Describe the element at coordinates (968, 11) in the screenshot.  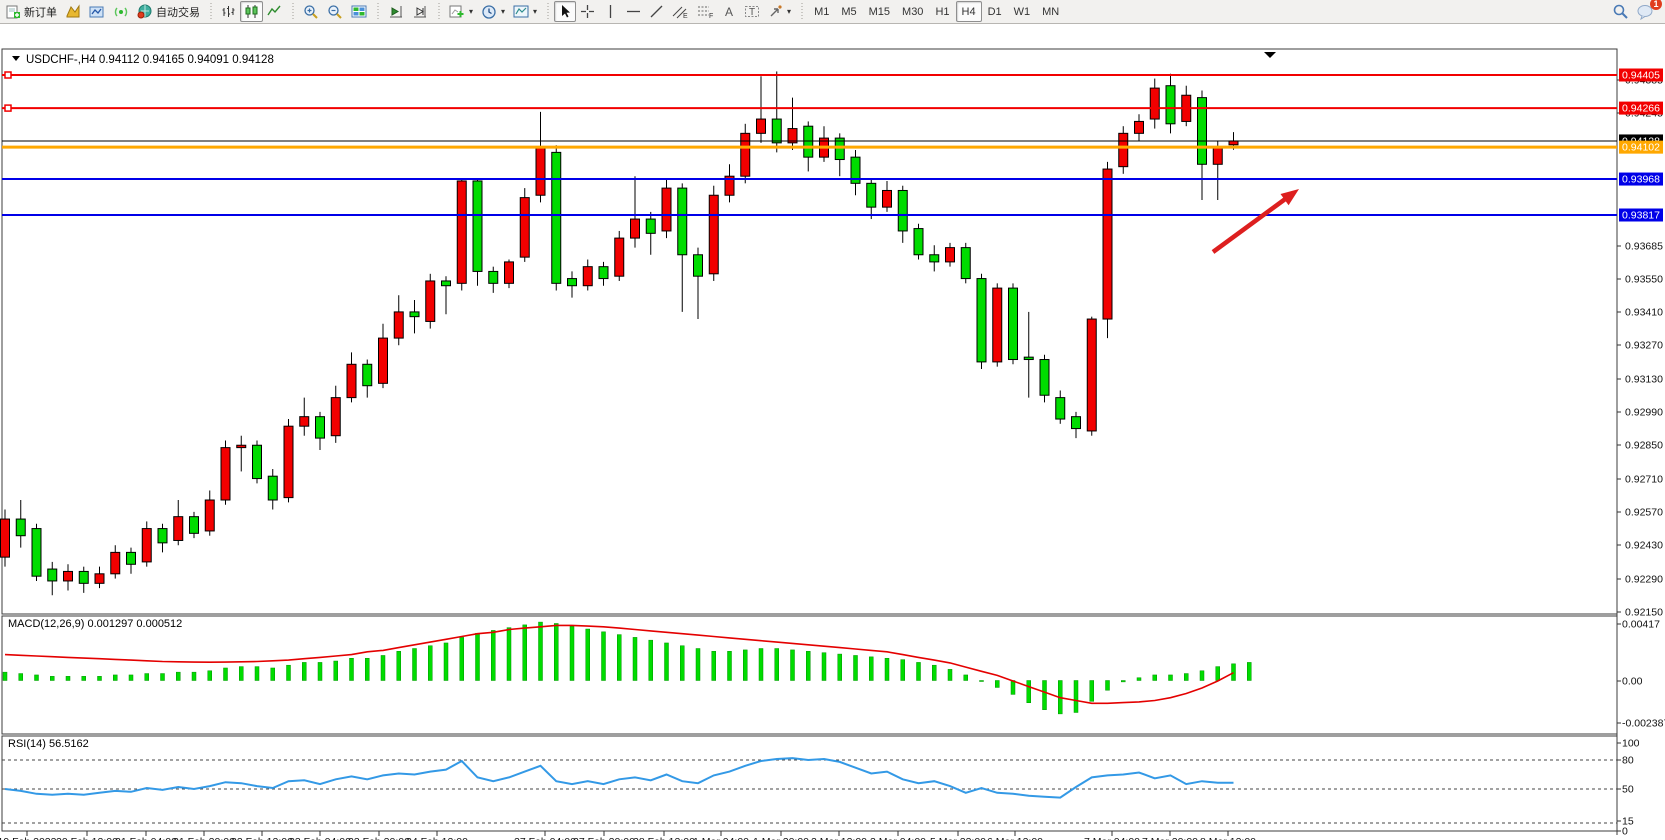
I see `tf-h4: H4` at that location.